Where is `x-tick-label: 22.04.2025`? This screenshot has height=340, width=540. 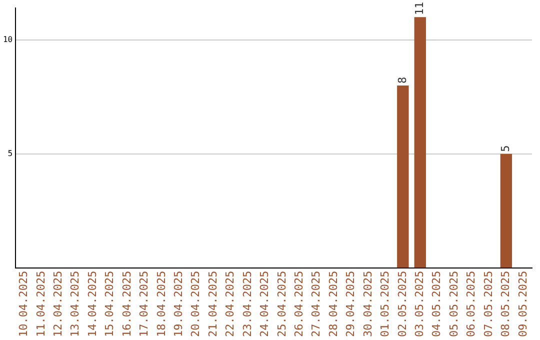
x-tick-label: 22.04.2025 is located at coordinates (230, 304).